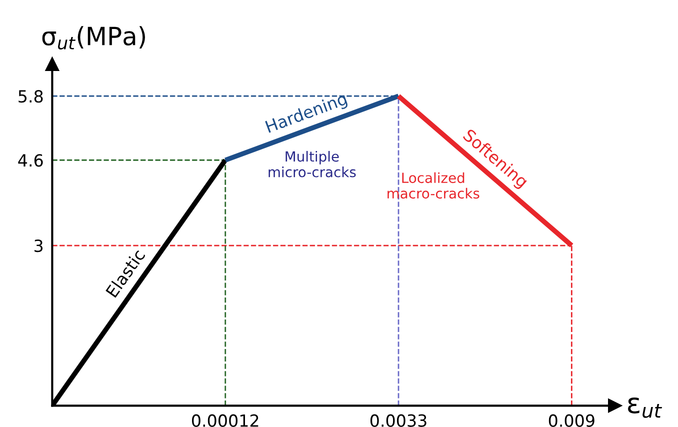 The height and width of the screenshot is (427, 678). Describe the element at coordinates (434, 185) in the screenshot. I see `annotation: Localized macro-cracks` at that location.